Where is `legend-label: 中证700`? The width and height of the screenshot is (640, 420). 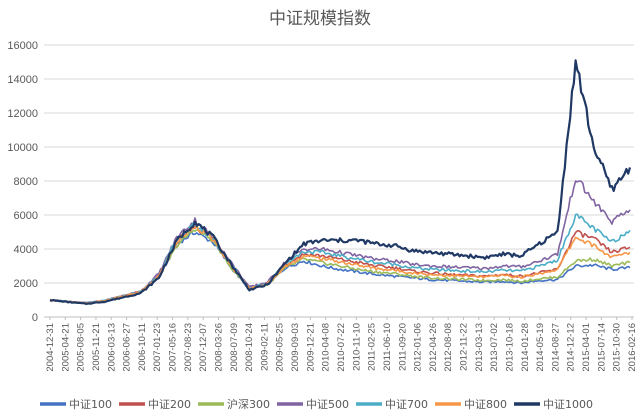
legend-label: 中证700 is located at coordinates (406, 404).